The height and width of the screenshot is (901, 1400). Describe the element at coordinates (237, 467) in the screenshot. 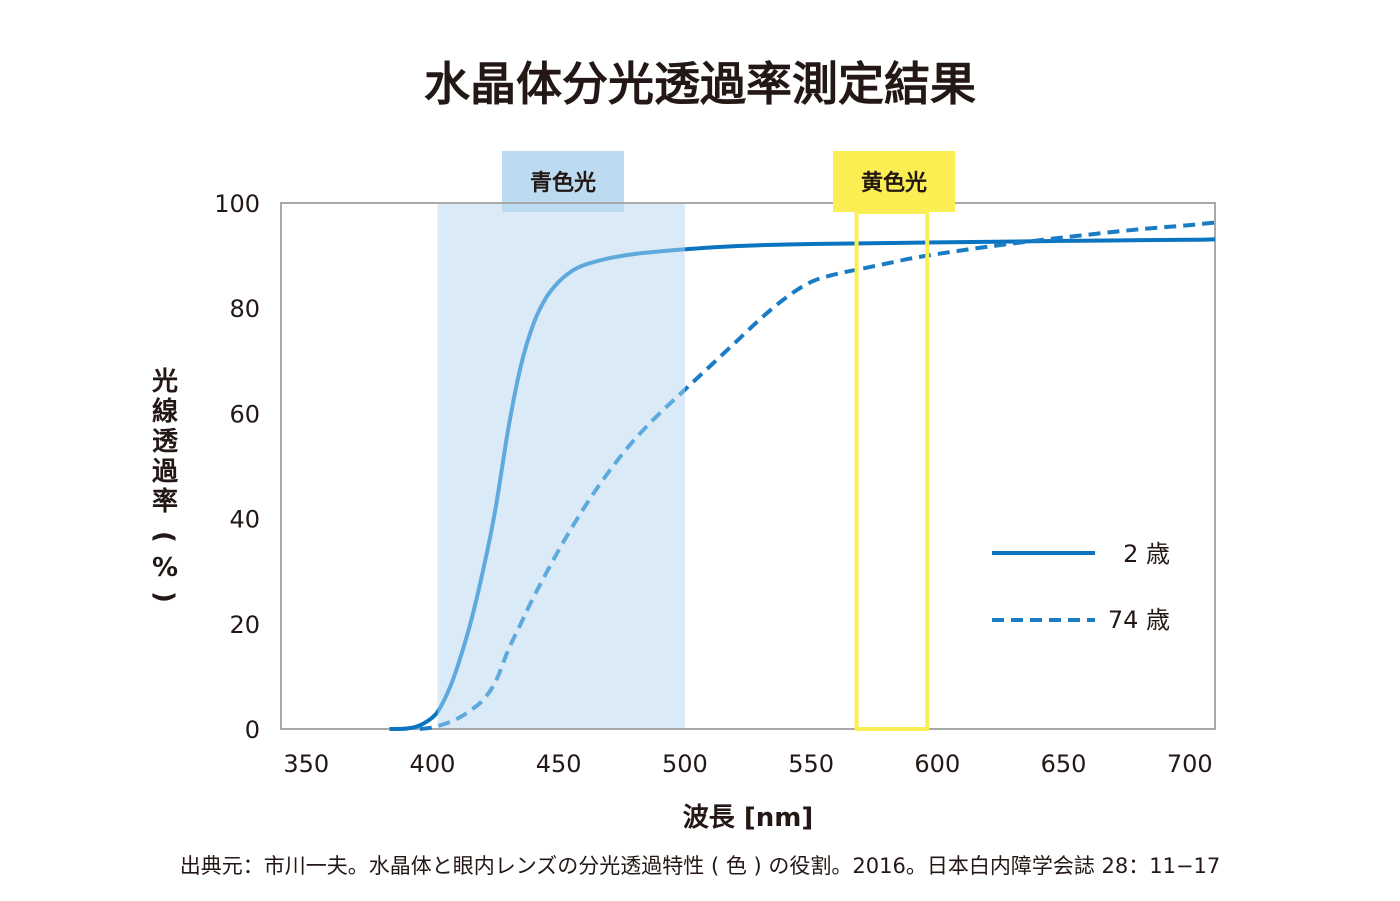

I see `y-axis-ticks: 0 20 40 60 80 100` at that location.